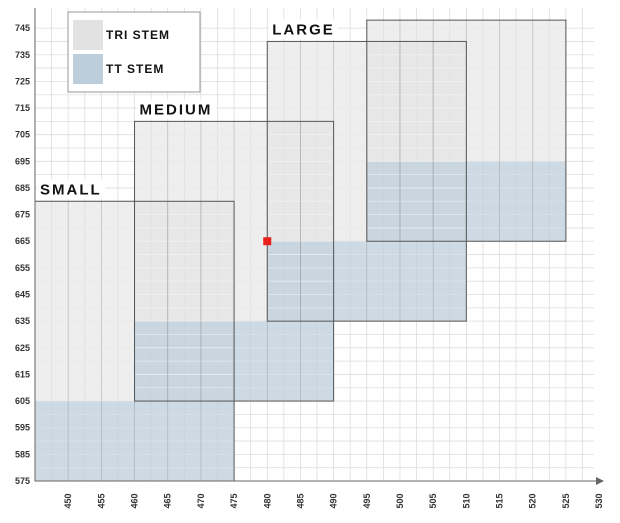 Image resolution: width=620 pixels, height=523 pixels. Describe the element at coordinates (267, 500) in the screenshot. I see `x-tick-label: 480` at that location.